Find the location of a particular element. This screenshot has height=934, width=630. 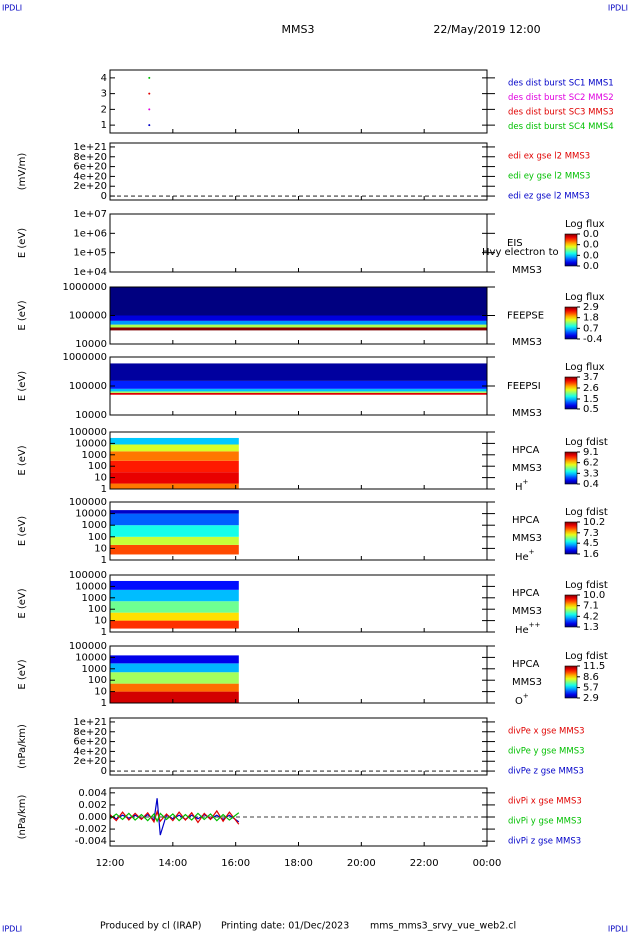

colorbar-tick-label: 2.6 is located at coordinates (591, 388).